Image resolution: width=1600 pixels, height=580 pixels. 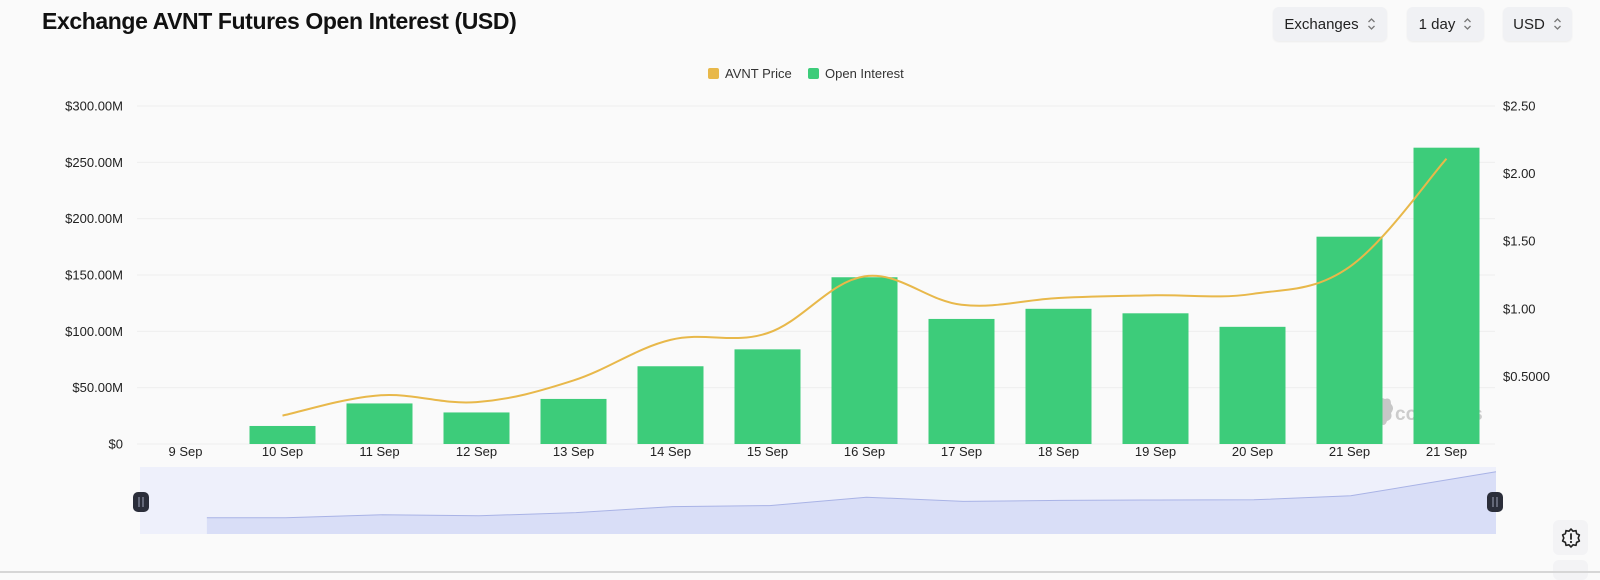 I want to click on y-axis-right: $0.5000 $1.00 $1.50 $2.00 $2.50, so click(x=1526, y=241).